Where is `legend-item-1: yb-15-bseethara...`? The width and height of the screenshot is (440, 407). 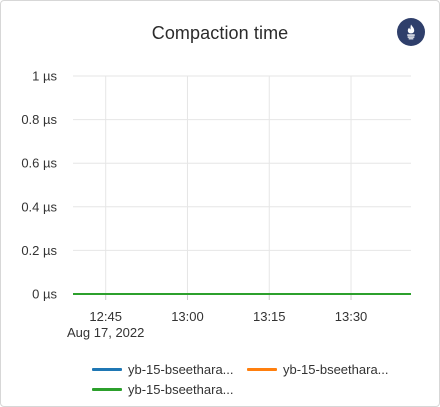 legend-item-1: yb-15-bseethara... is located at coordinates (163, 369).